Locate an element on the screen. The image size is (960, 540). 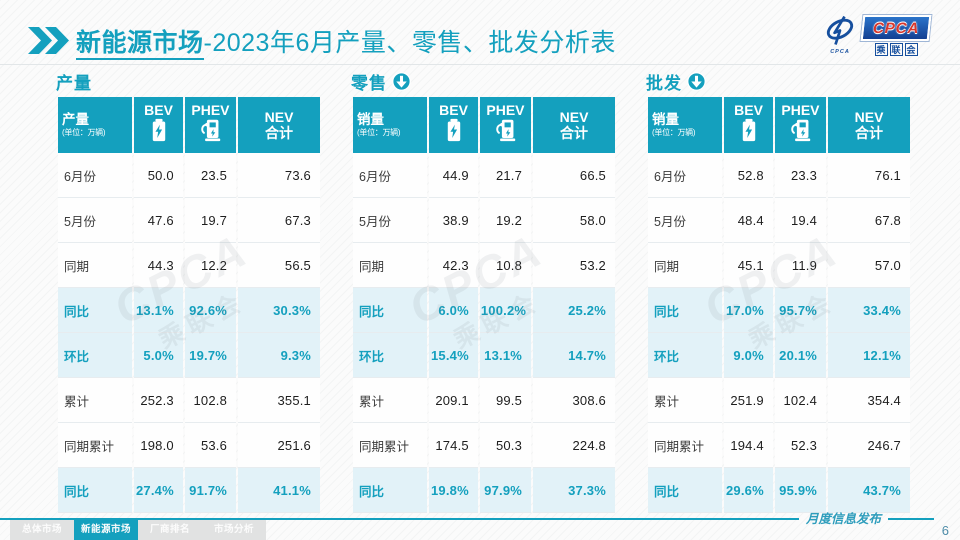
cell-phev: 23.3 is located at coordinates (800, 175).